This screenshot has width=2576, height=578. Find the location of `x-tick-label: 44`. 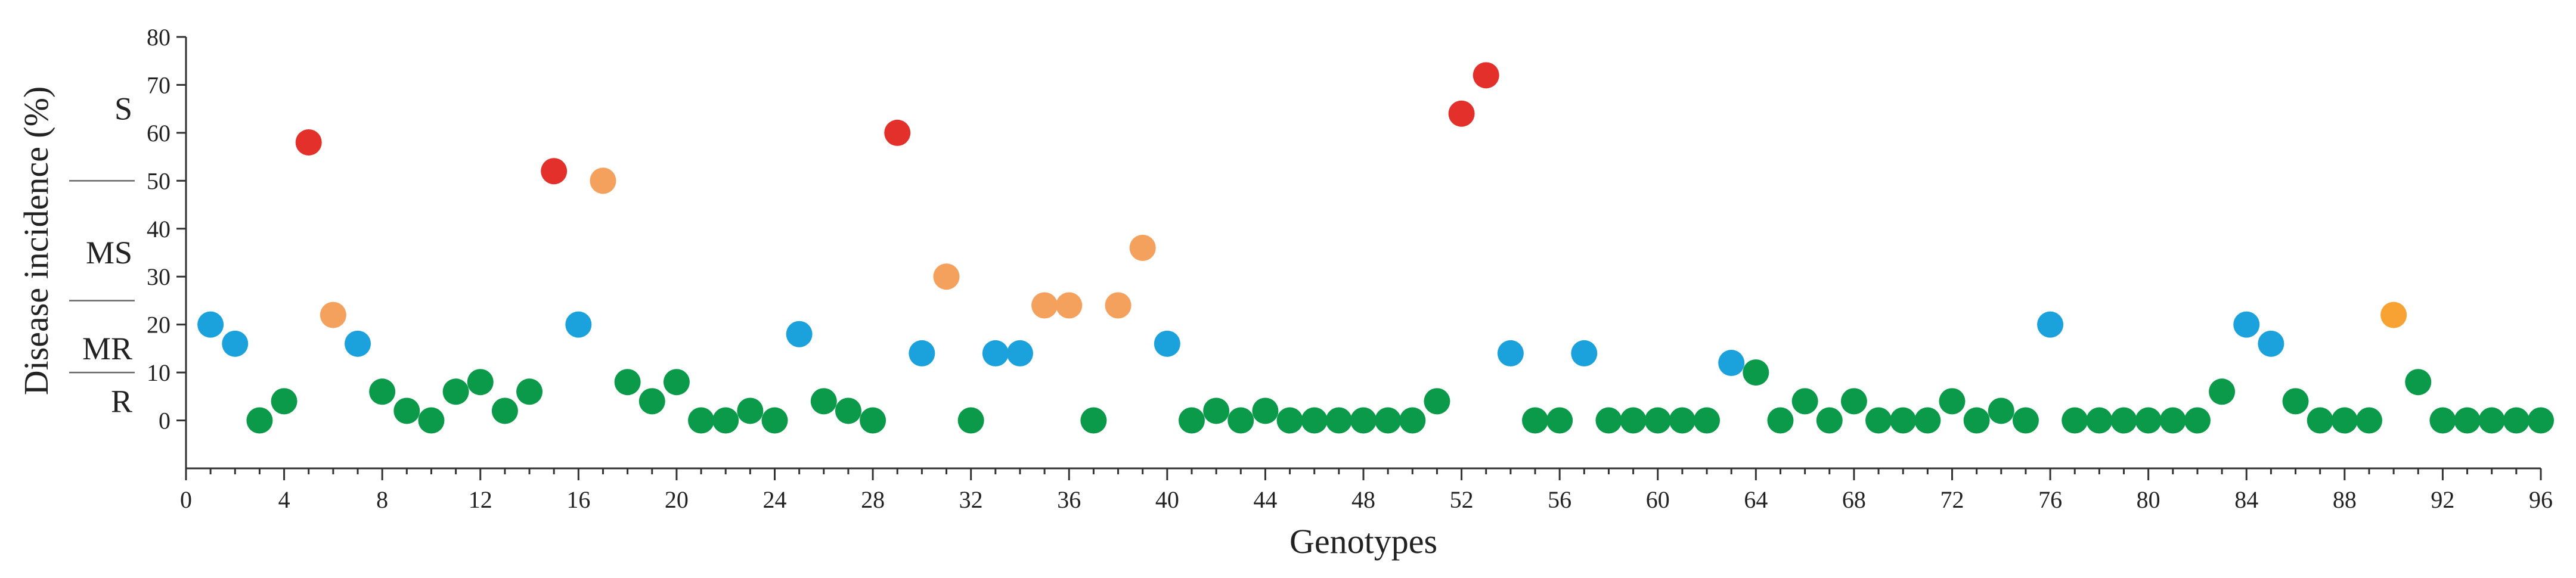

x-tick-label: 44 is located at coordinates (1265, 499).